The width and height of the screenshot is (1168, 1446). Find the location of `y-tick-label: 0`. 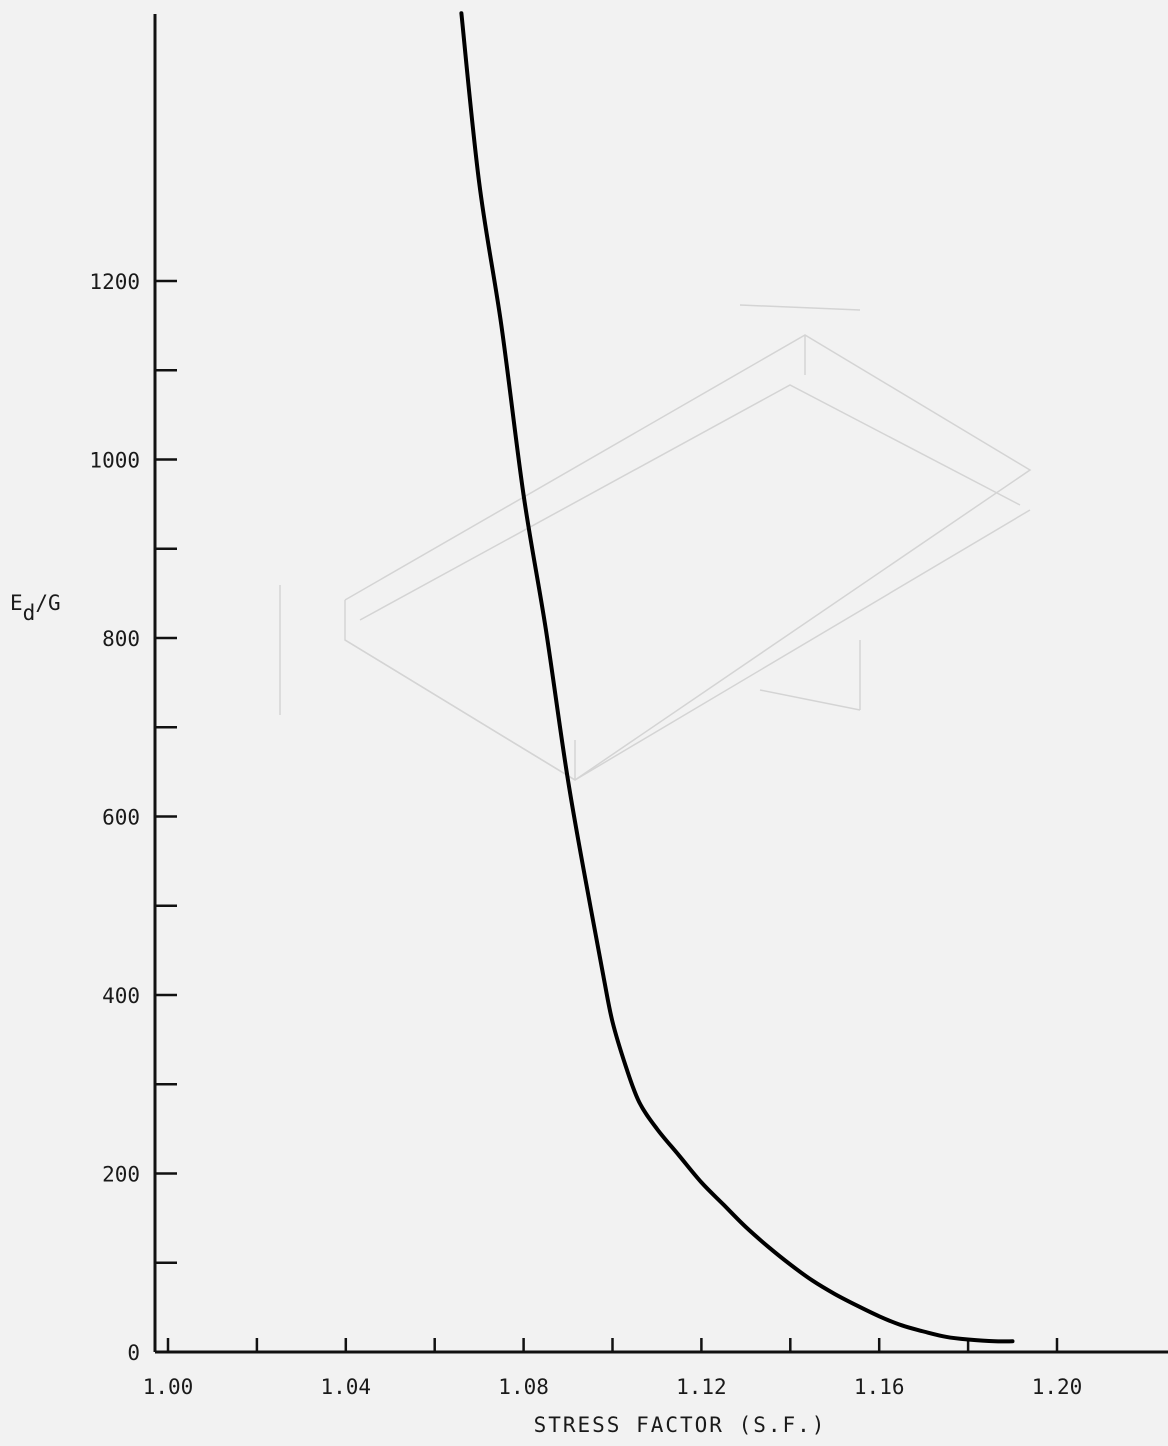

y-tick-label: 0 is located at coordinates (133, 1353).